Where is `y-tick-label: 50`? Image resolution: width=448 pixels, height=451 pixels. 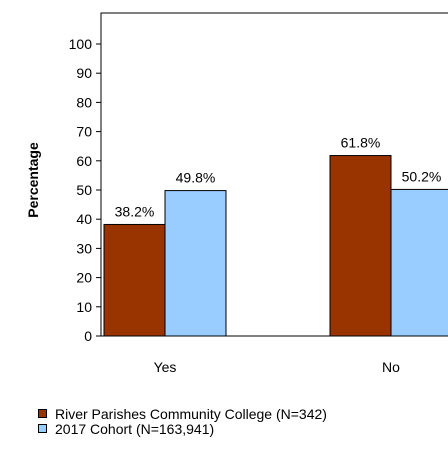
y-tick-label: 50 is located at coordinates (84, 190).